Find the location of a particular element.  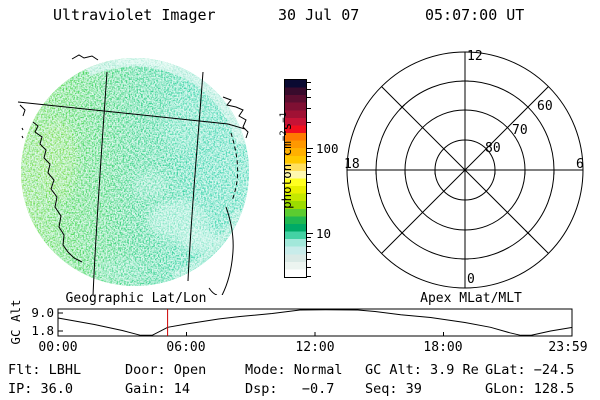

status-gain: Gain: 14 is located at coordinates (158, 389).